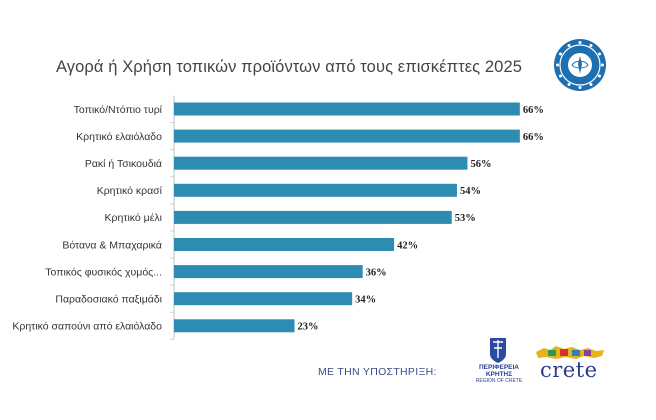 The height and width of the screenshot is (420, 656). What do you see at coordinates (480, 164) in the screenshot?
I see `value-label: 56%` at bounding box center [480, 164].